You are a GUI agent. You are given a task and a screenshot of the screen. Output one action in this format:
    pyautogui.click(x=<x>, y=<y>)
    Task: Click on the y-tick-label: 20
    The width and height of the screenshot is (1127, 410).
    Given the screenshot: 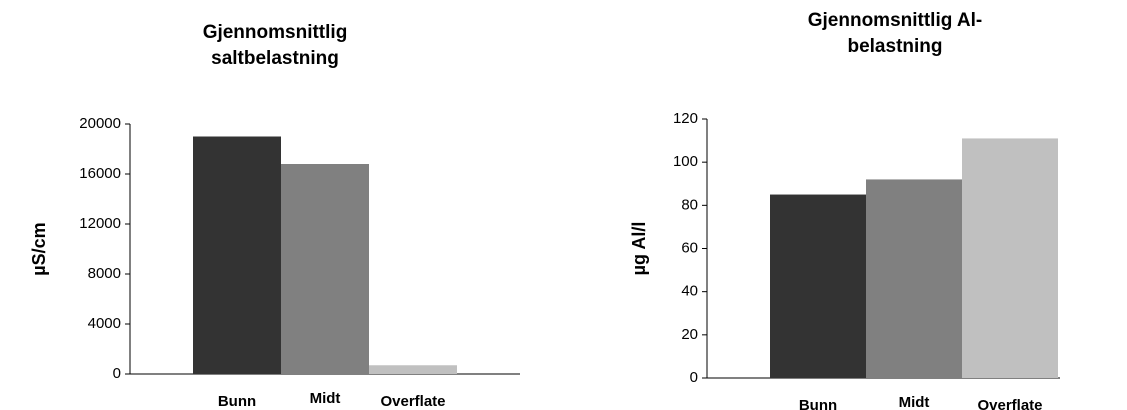 What is the action you would take?
    pyautogui.click(x=689, y=334)
    